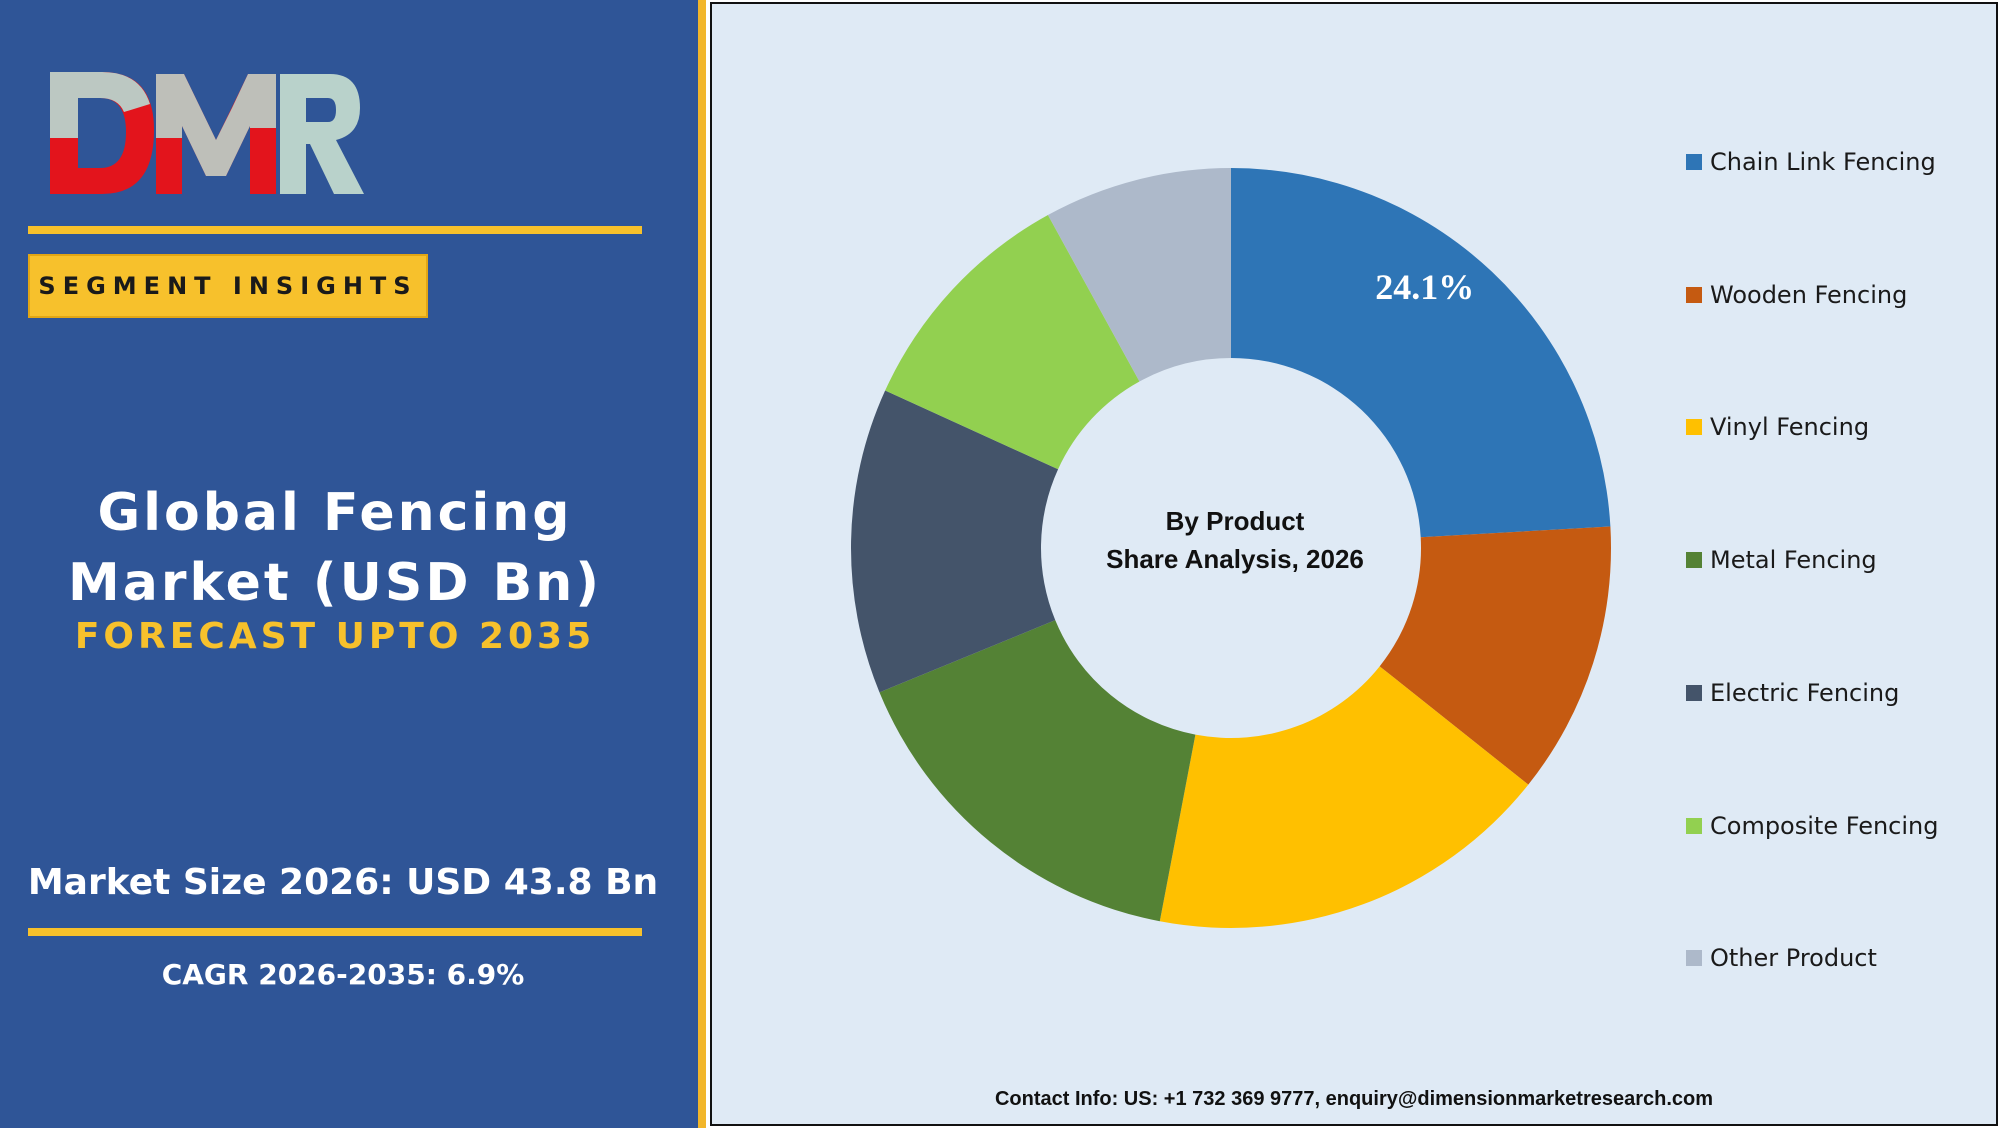 This screenshot has width=2001, height=1128. I want to click on segment-insights-badge: SEGMENT INSIGHTS, so click(228, 286).